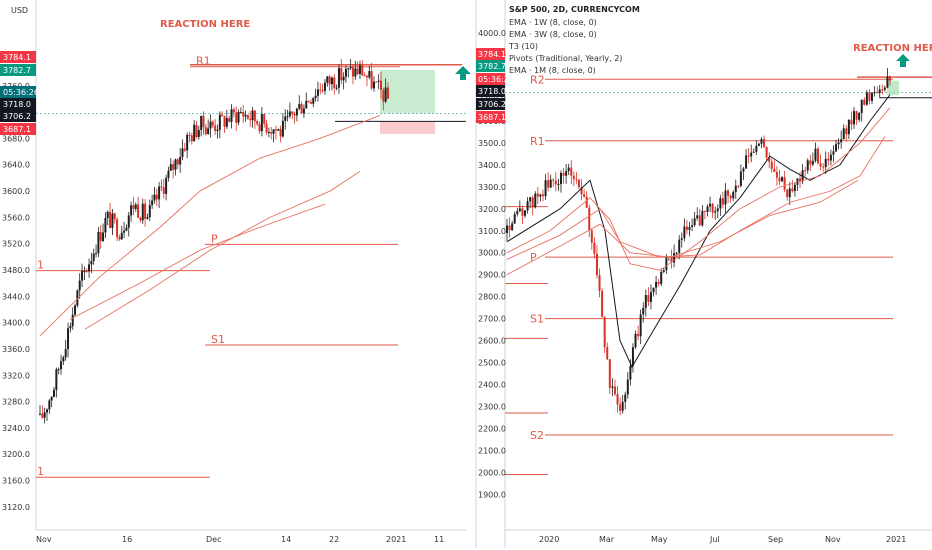 This screenshot has height=550, width=932. Describe the element at coordinates (523, 46) in the screenshot. I see `legend-t3: T3 (10)` at that location.